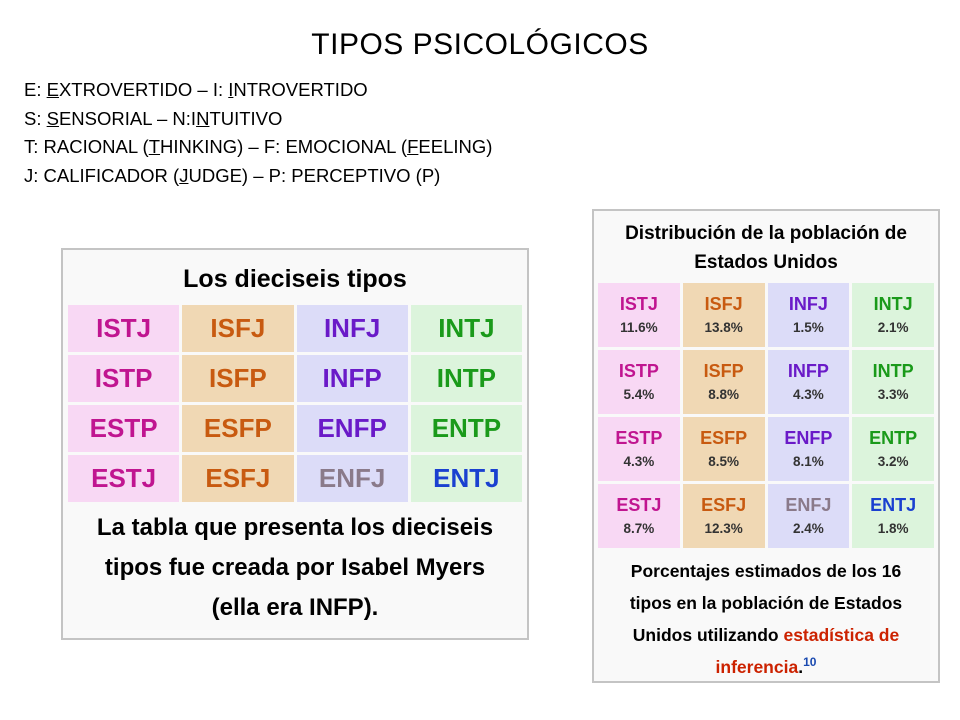  What do you see at coordinates (153, 118) in the screenshot?
I see `legend-line-sn: S: SENSORIAL – N:INTUITIVO` at bounding box center [153, 118].